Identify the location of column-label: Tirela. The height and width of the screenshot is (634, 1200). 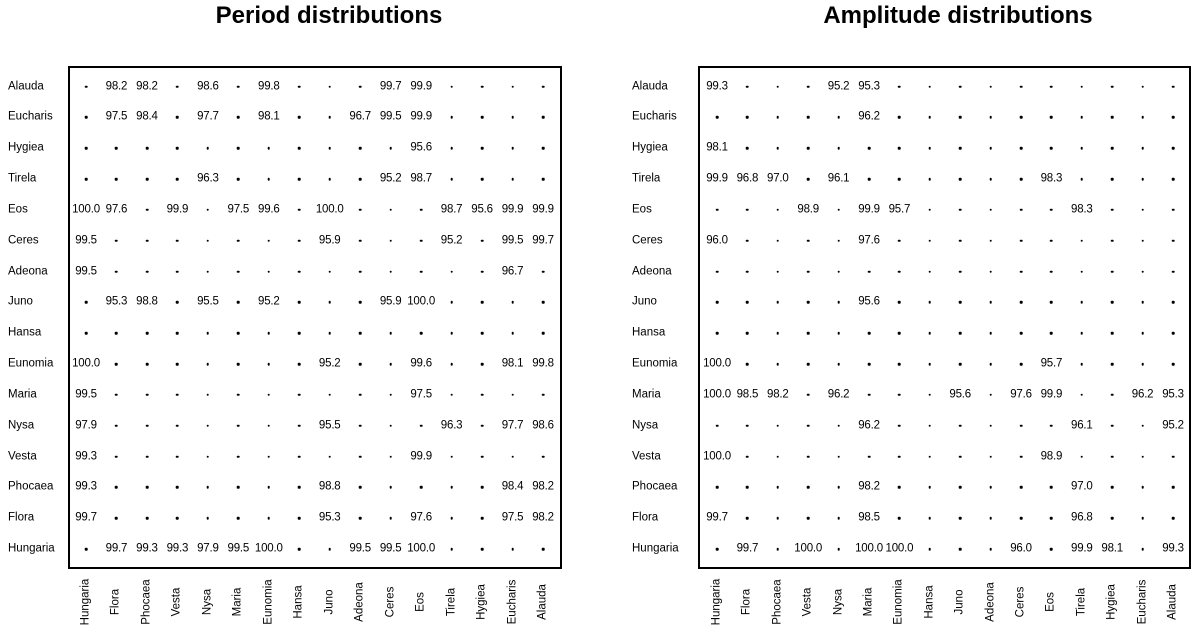
(451, 602).